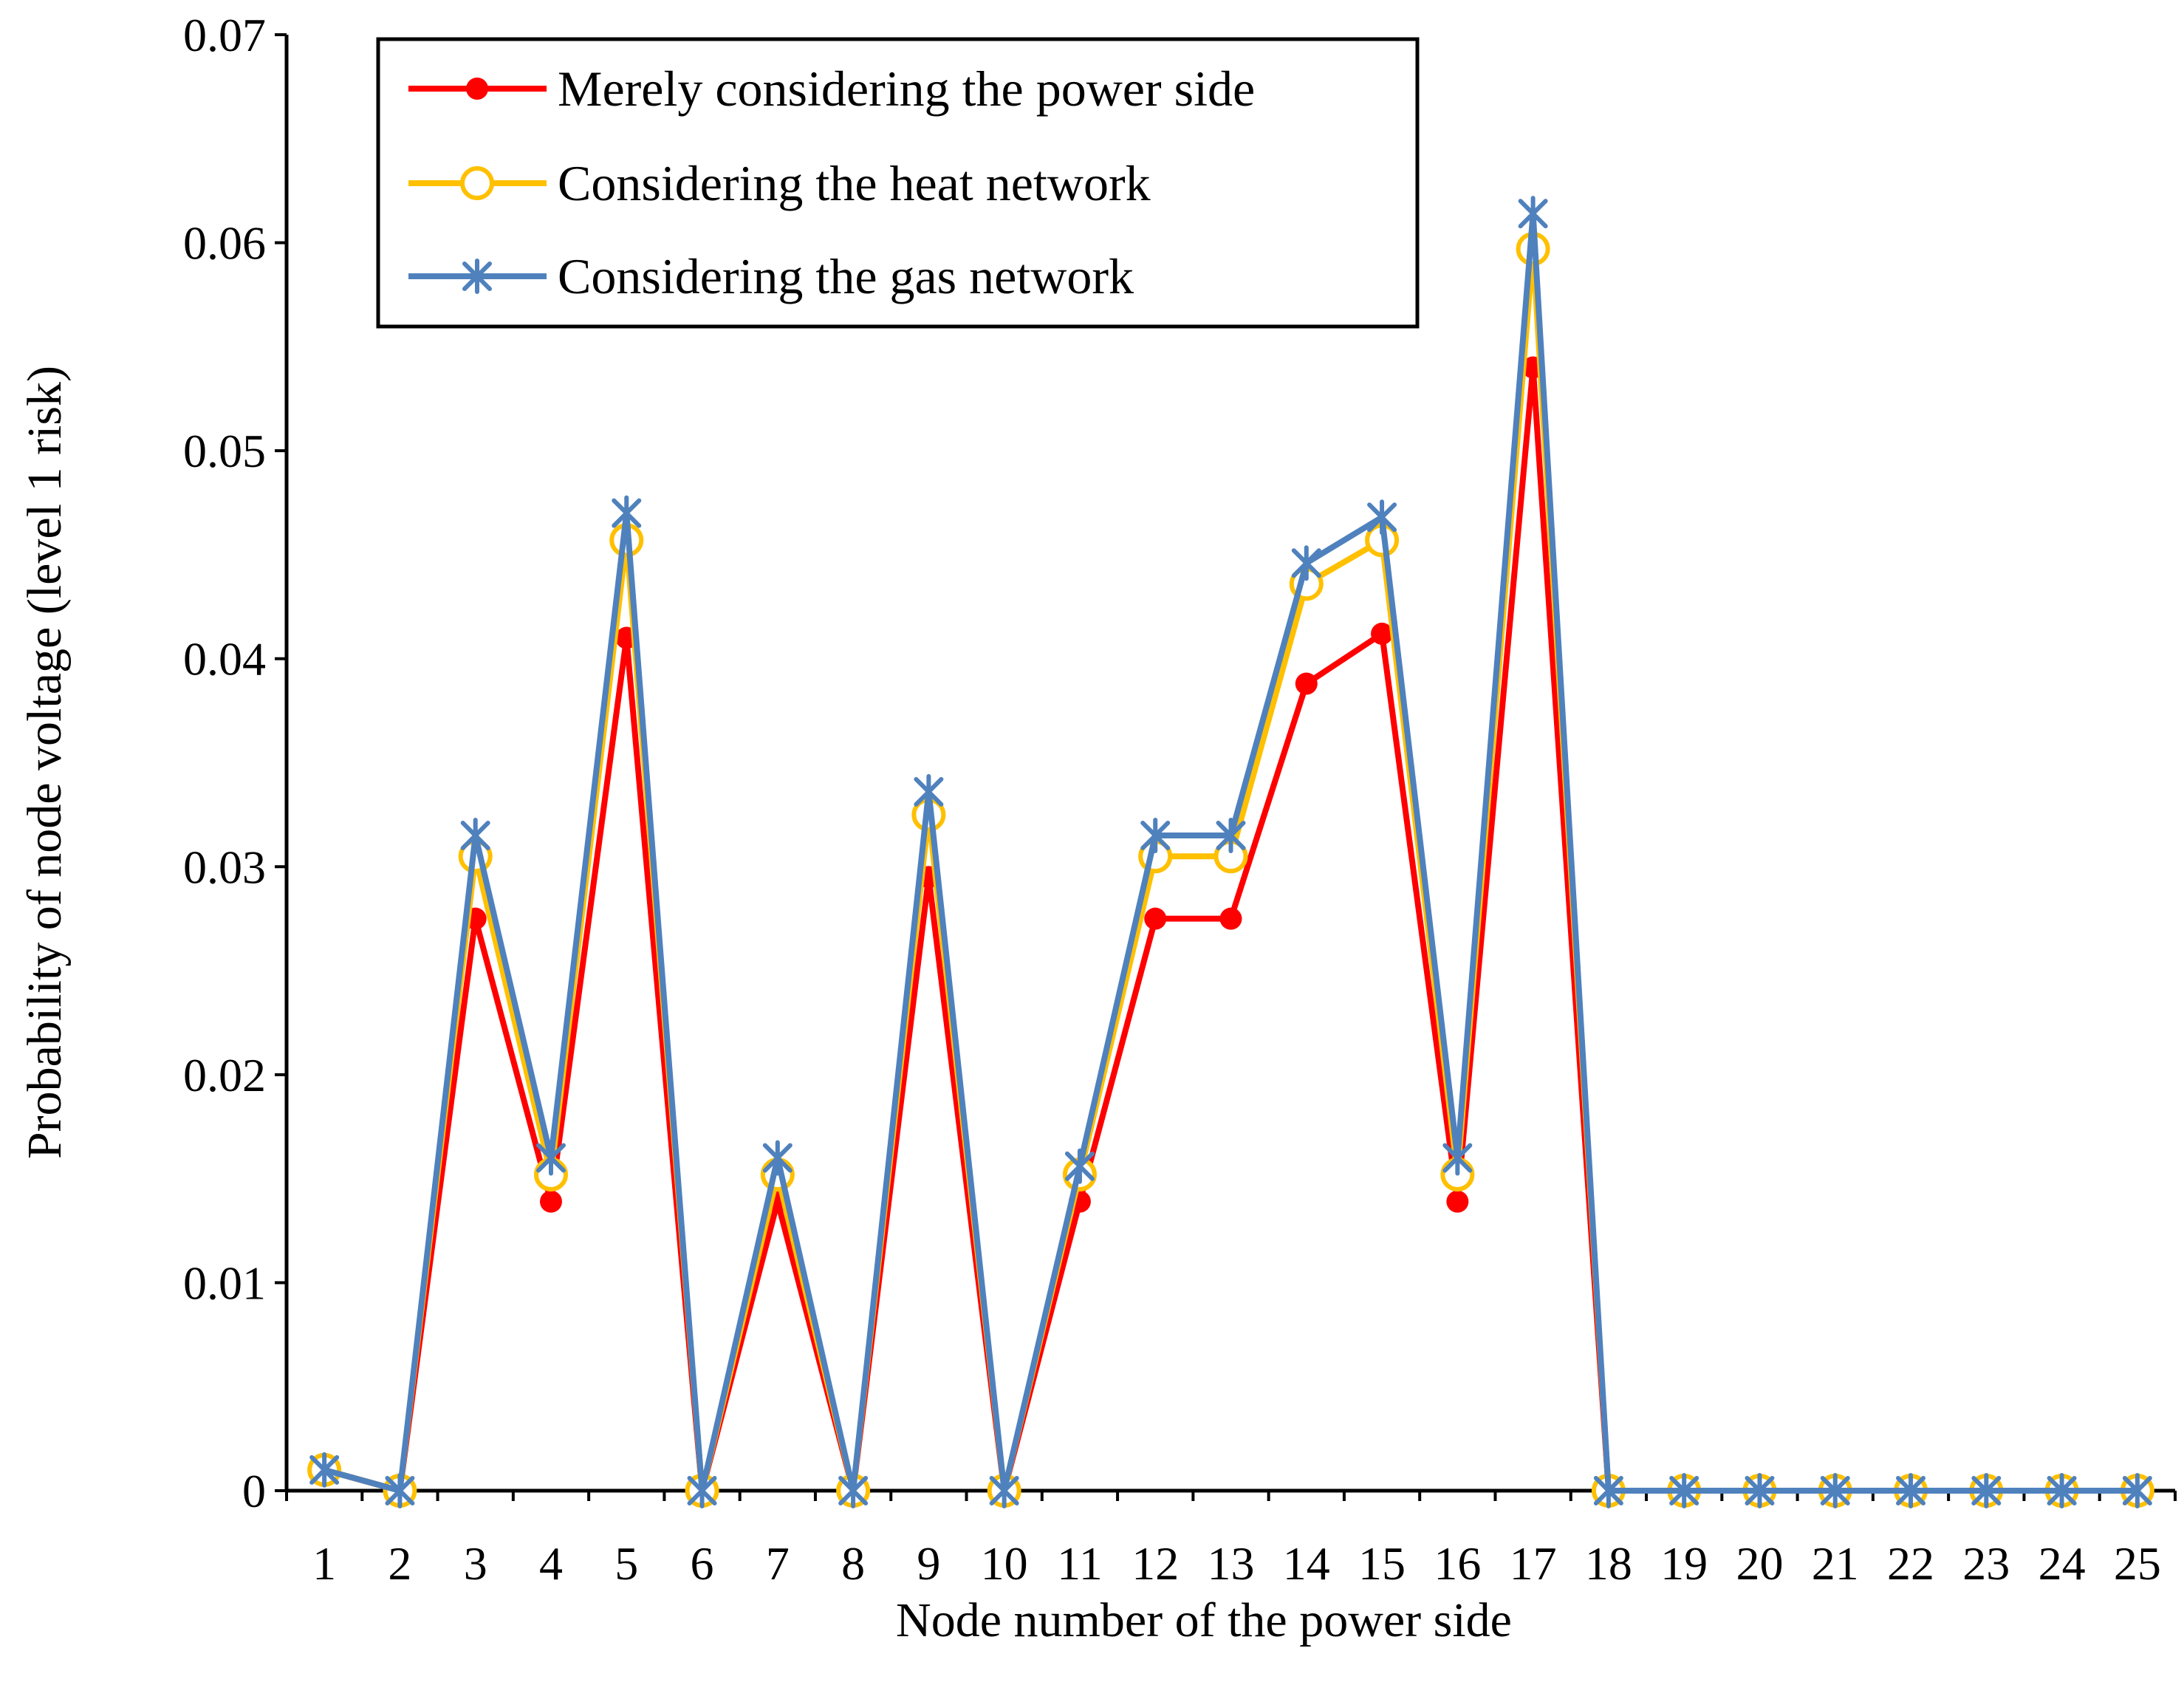 Image resolution: width=2184 pixels, height=1699 pixels. What do you see at coordinates (1911, 1563) in the screenshot?
I see `x-tick-label: 22` at bounding box center [1911, 1563].